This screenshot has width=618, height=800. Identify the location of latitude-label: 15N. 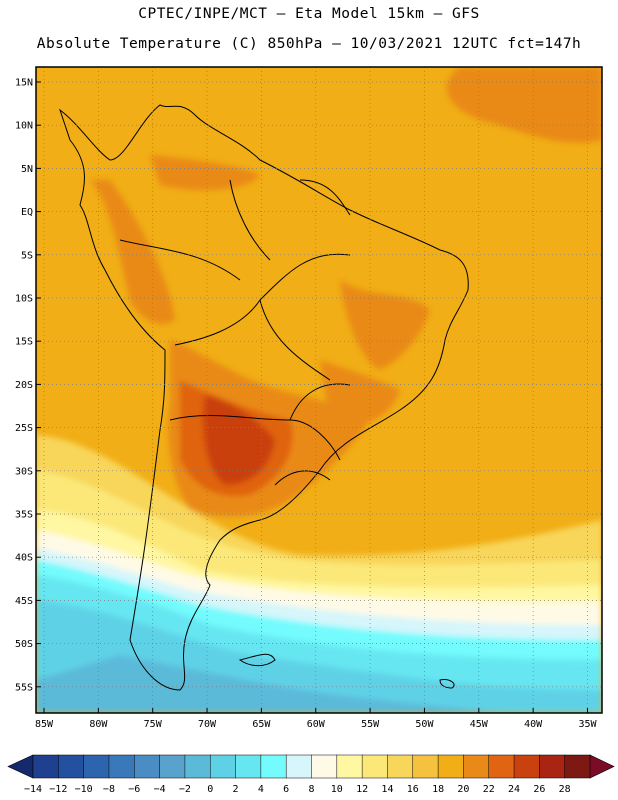
(24, 83).